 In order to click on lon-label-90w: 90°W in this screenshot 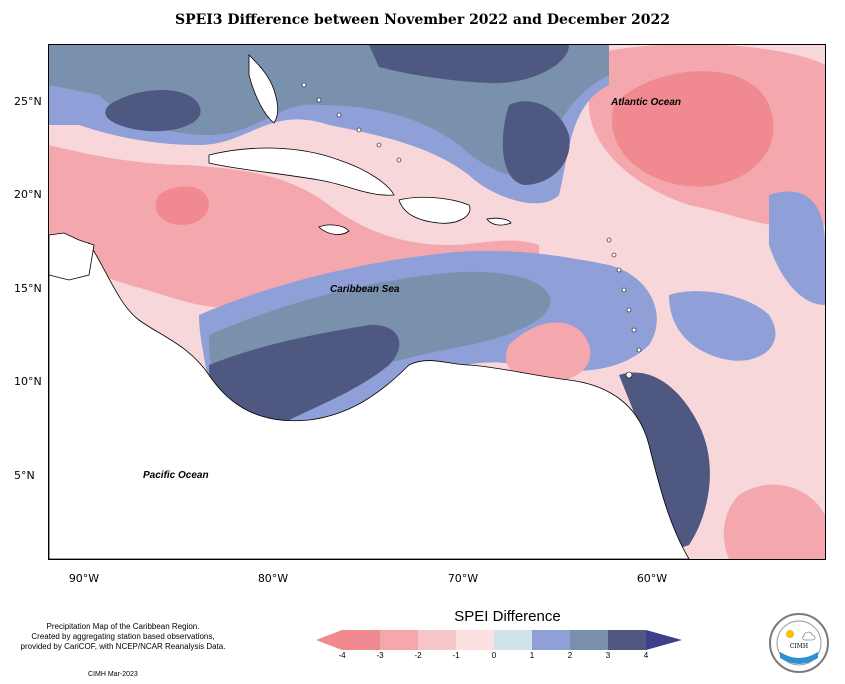, I will do `click(84, 578)`.